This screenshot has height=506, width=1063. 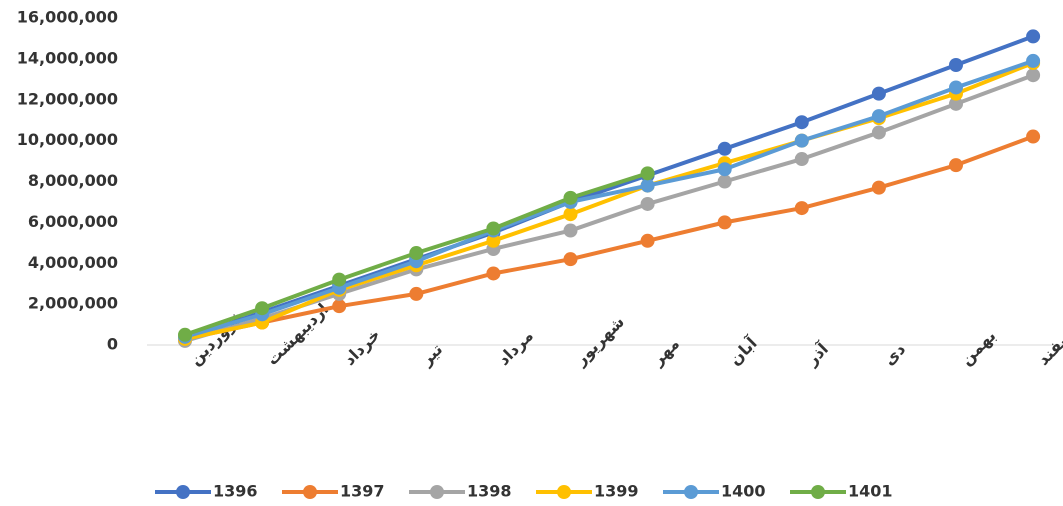 What do you see at coordinates (816, 353) in the screenshot?
I see `x-tick-label: آذر` at bounding box center [816, 353].